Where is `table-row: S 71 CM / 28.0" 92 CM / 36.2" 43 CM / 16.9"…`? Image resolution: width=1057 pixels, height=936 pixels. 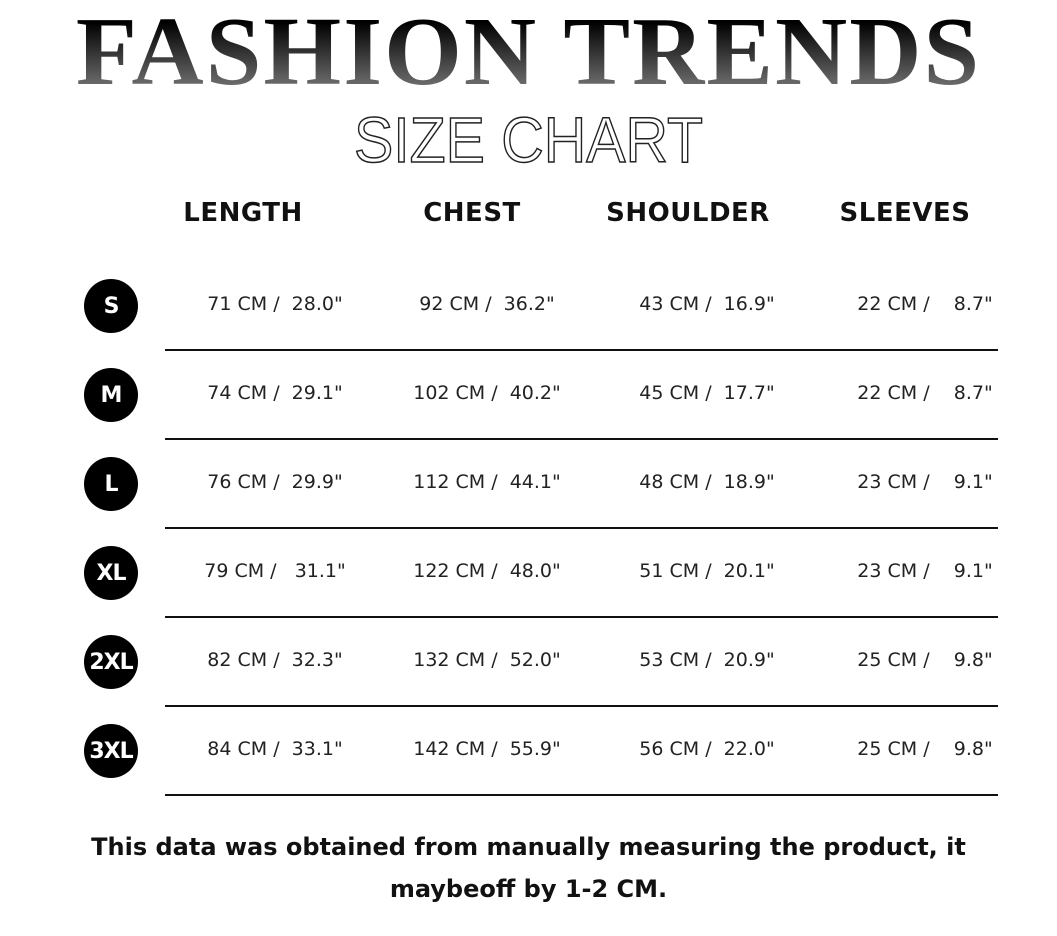
table-row: S 71 CM / 28.0" 92 CM / 36.2" 43 CM / 16.9"… is located at coordinates (528, 306).